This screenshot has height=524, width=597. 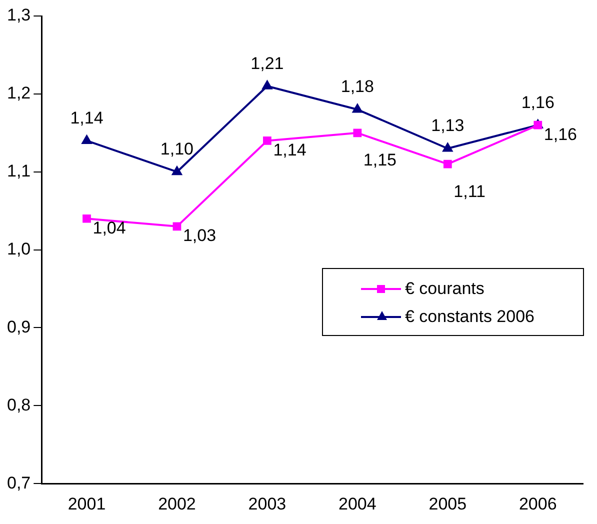 What do you see at coordinates (470, 191) in the screenshot?
I see `data-label: 1,11` at bounding box center [470, 191].